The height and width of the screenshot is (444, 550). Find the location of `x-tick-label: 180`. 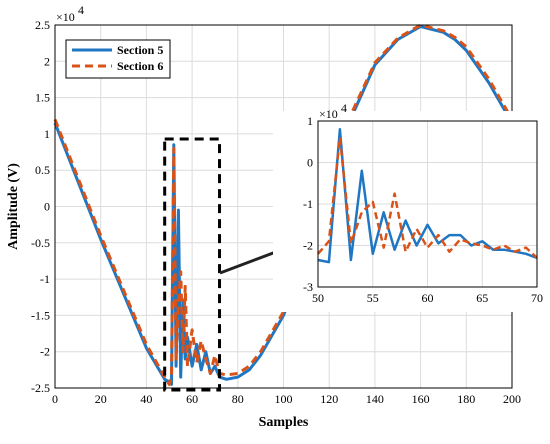

x-tick-label: 180 is located at coordinates (466, 399).